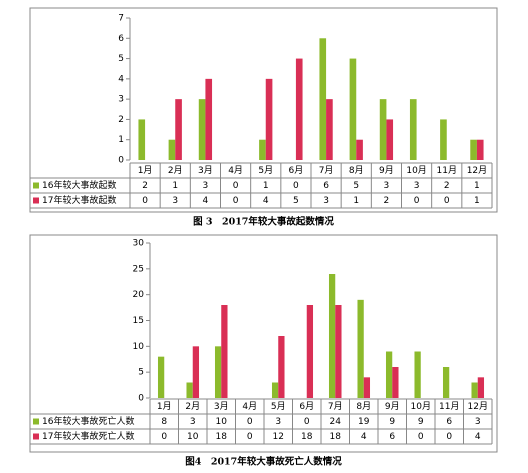 The height and width of the screenshot is (473, 528). I want to click on x-tick-label: 9月, so click(392, 406).